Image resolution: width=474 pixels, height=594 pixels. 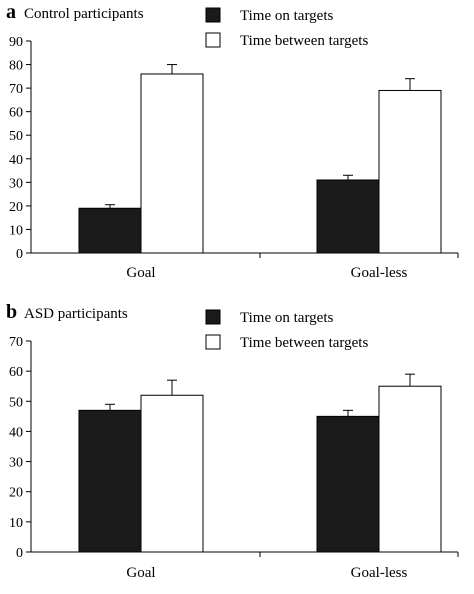 What do you see at coordinates (16, 66) in the screenshot?
I see `y-tick-label: 80` at bounding box center [16, 66].